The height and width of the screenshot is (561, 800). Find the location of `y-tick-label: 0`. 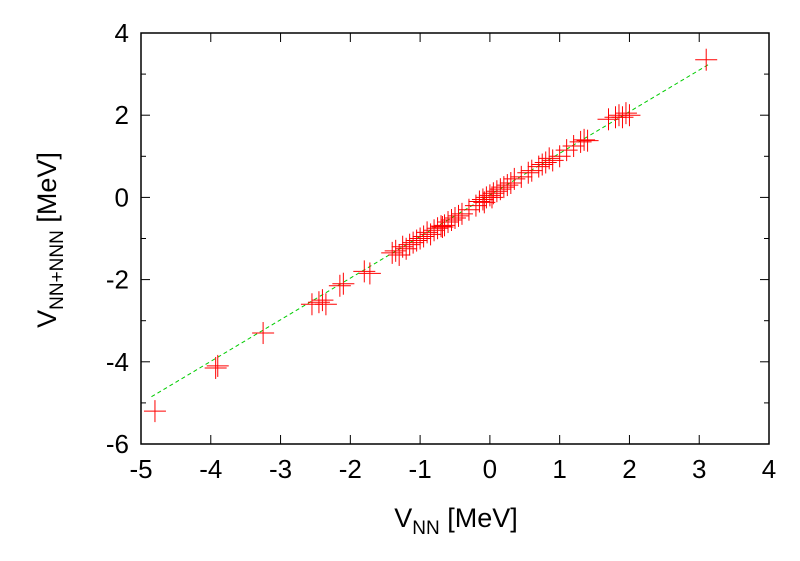

y-tick-label: 0 is located at coordinates (122, 197).